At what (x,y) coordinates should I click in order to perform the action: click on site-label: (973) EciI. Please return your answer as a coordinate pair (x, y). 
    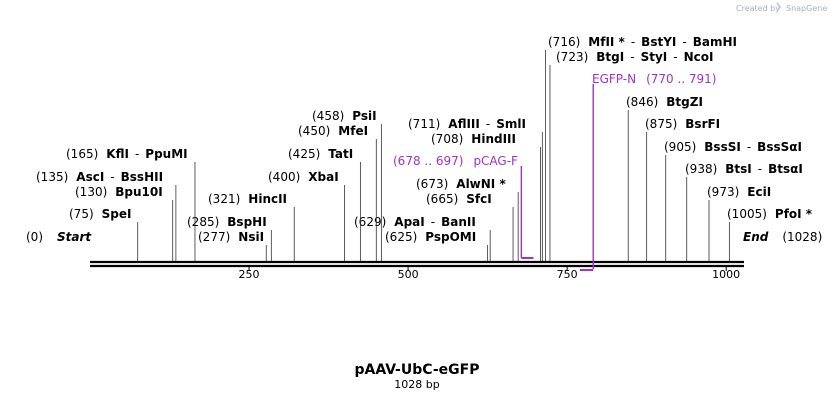
    Looking at the image, I should click on (739, 192).